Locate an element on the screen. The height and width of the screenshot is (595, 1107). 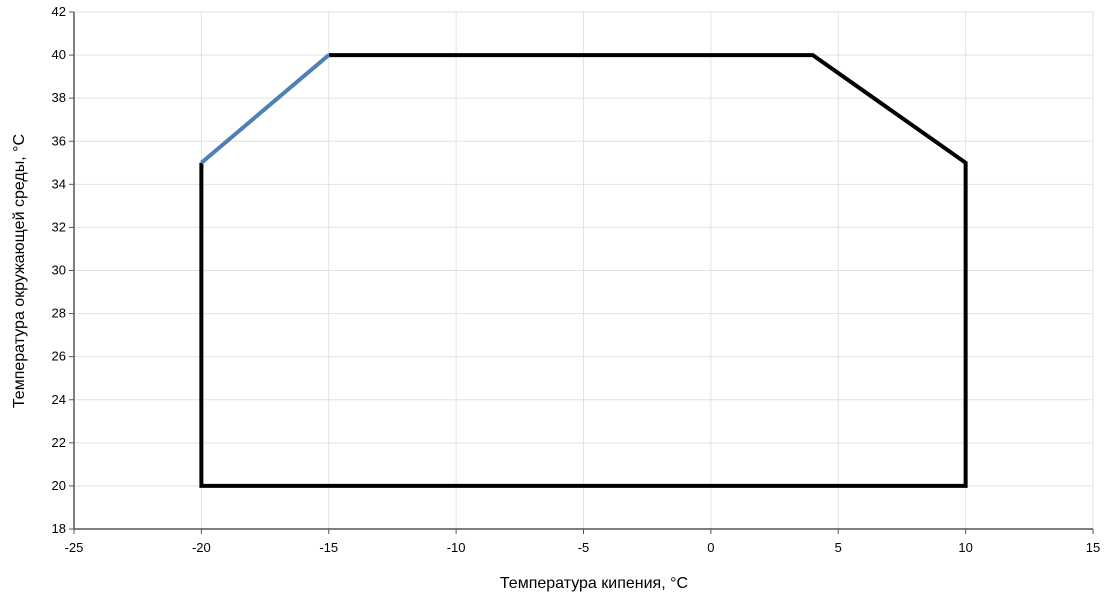
y-tick-label: 18 is located at coordinates (59, 528).